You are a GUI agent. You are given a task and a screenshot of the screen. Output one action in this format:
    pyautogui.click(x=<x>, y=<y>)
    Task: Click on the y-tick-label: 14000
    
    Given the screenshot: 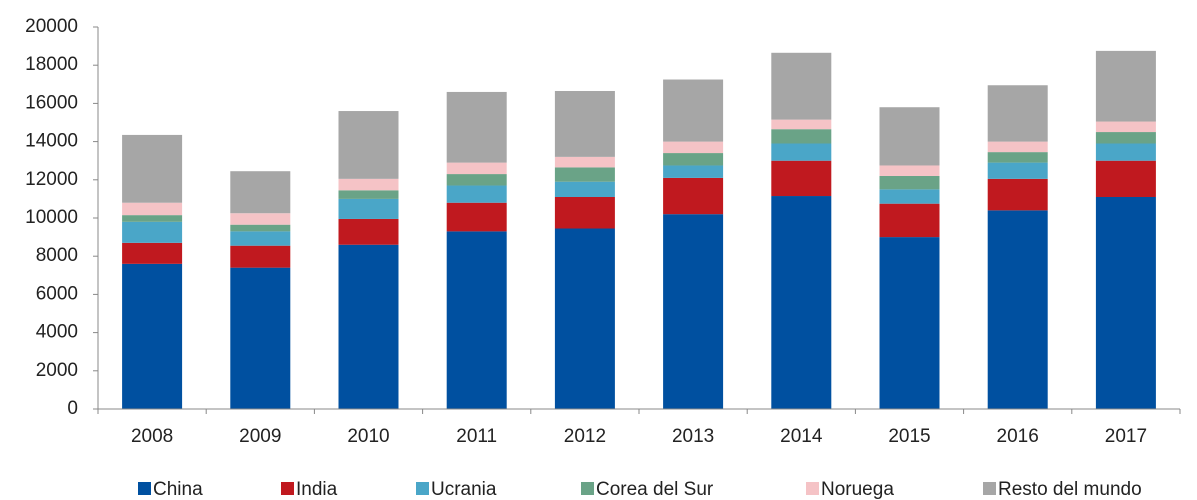 What is the action you would take?
    pyautogui.click(x=51, y=141)
    